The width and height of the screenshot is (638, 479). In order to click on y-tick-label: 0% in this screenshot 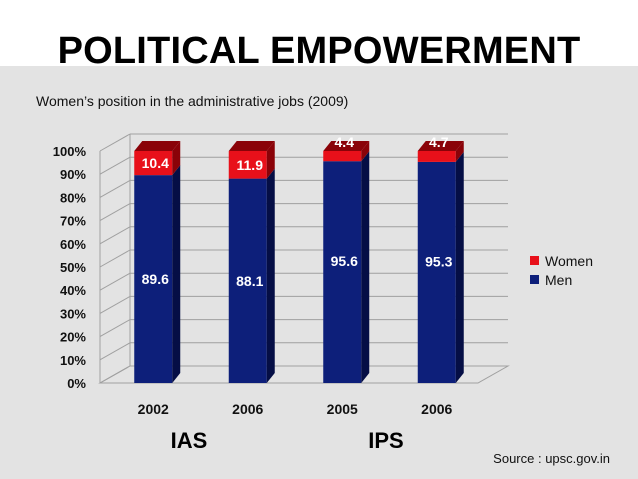, I will do `click(76, 383)`.